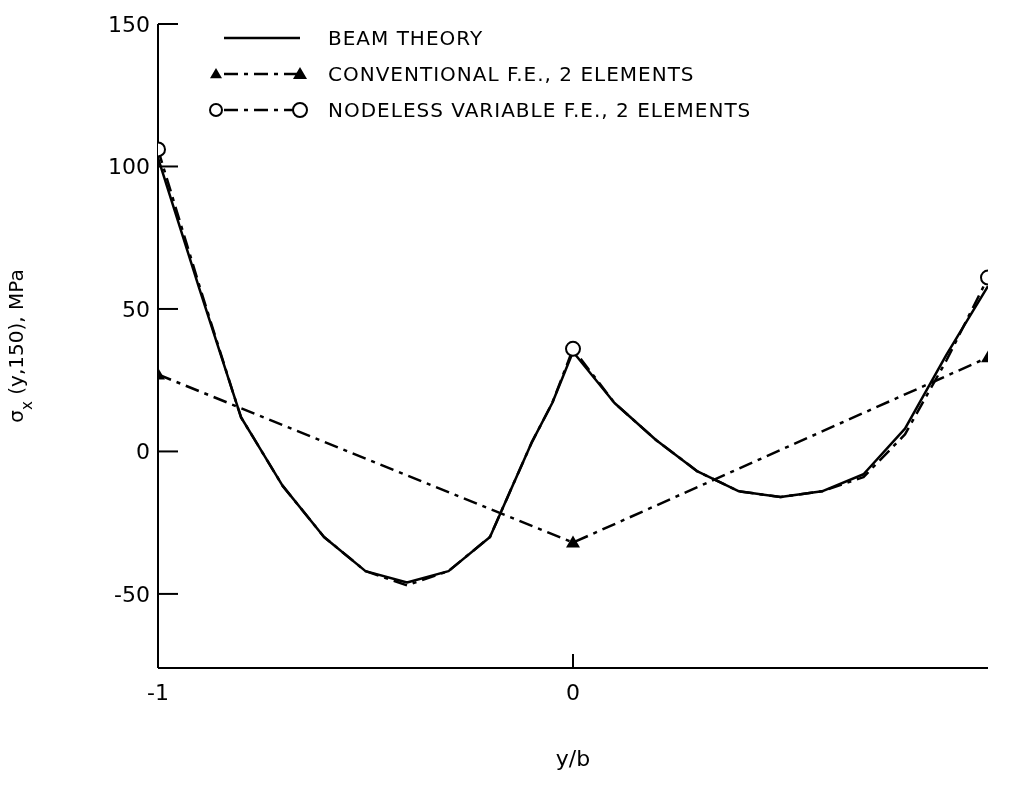 This screenshot has width=1026, height=812. I want to click on y-tick-label: -50, so click(132, 594).